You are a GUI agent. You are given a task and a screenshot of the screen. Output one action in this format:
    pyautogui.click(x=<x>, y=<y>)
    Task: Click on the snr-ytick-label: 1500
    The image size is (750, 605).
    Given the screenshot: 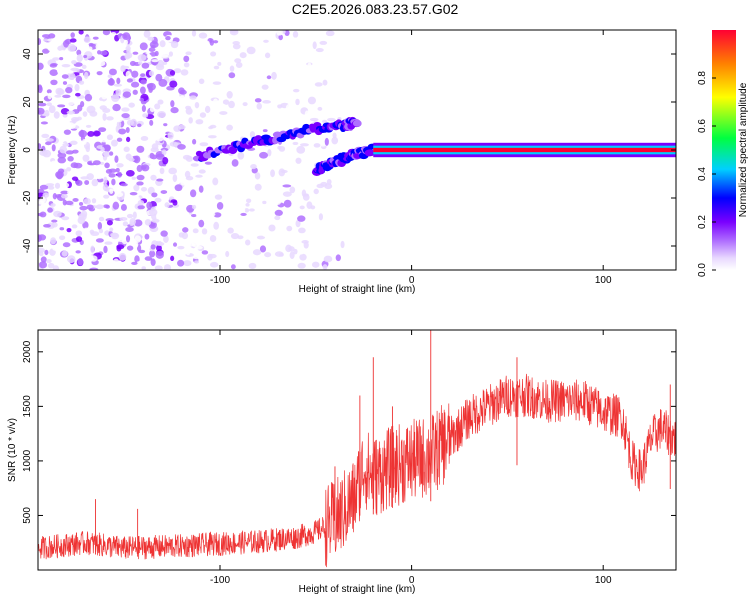 What is the action you would take?
    pyautogui.click(x=27, y=406)
    